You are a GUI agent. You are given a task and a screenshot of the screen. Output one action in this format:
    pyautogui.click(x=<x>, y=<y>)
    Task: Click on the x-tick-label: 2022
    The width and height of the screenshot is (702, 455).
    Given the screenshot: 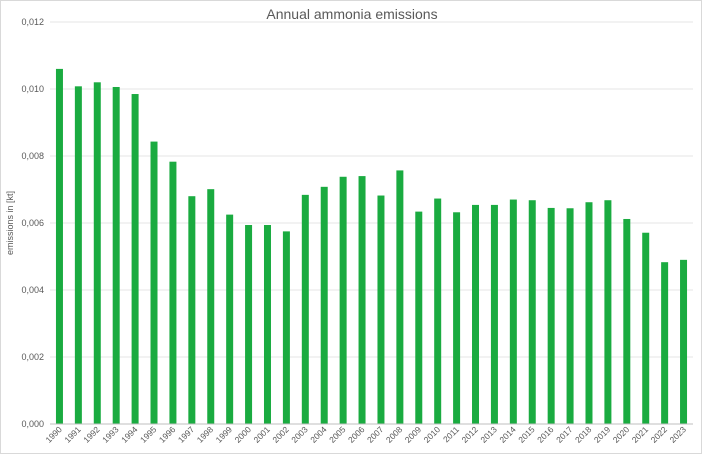 What is the action you would take?
    pyautogui.click(x=659, y=434)
    